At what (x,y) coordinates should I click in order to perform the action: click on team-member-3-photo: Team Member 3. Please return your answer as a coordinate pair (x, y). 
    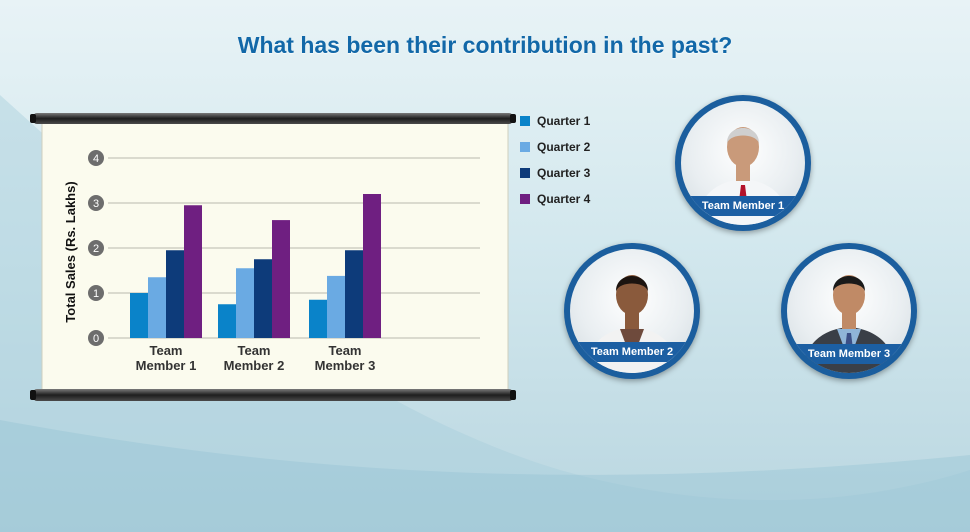
    Looking at the image, I should click on (849, 311).